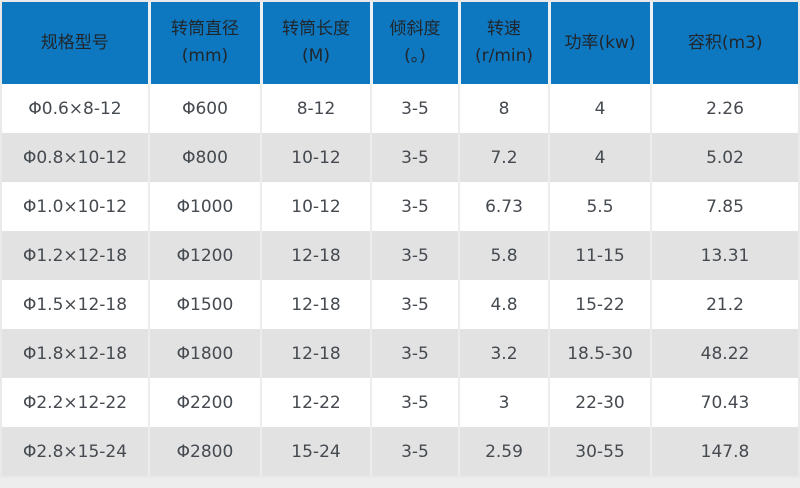  What do you see at coordinates (724, 206) in the screenshot?
I see `cell-volume: 7.85` at bounding box center [724, 206].